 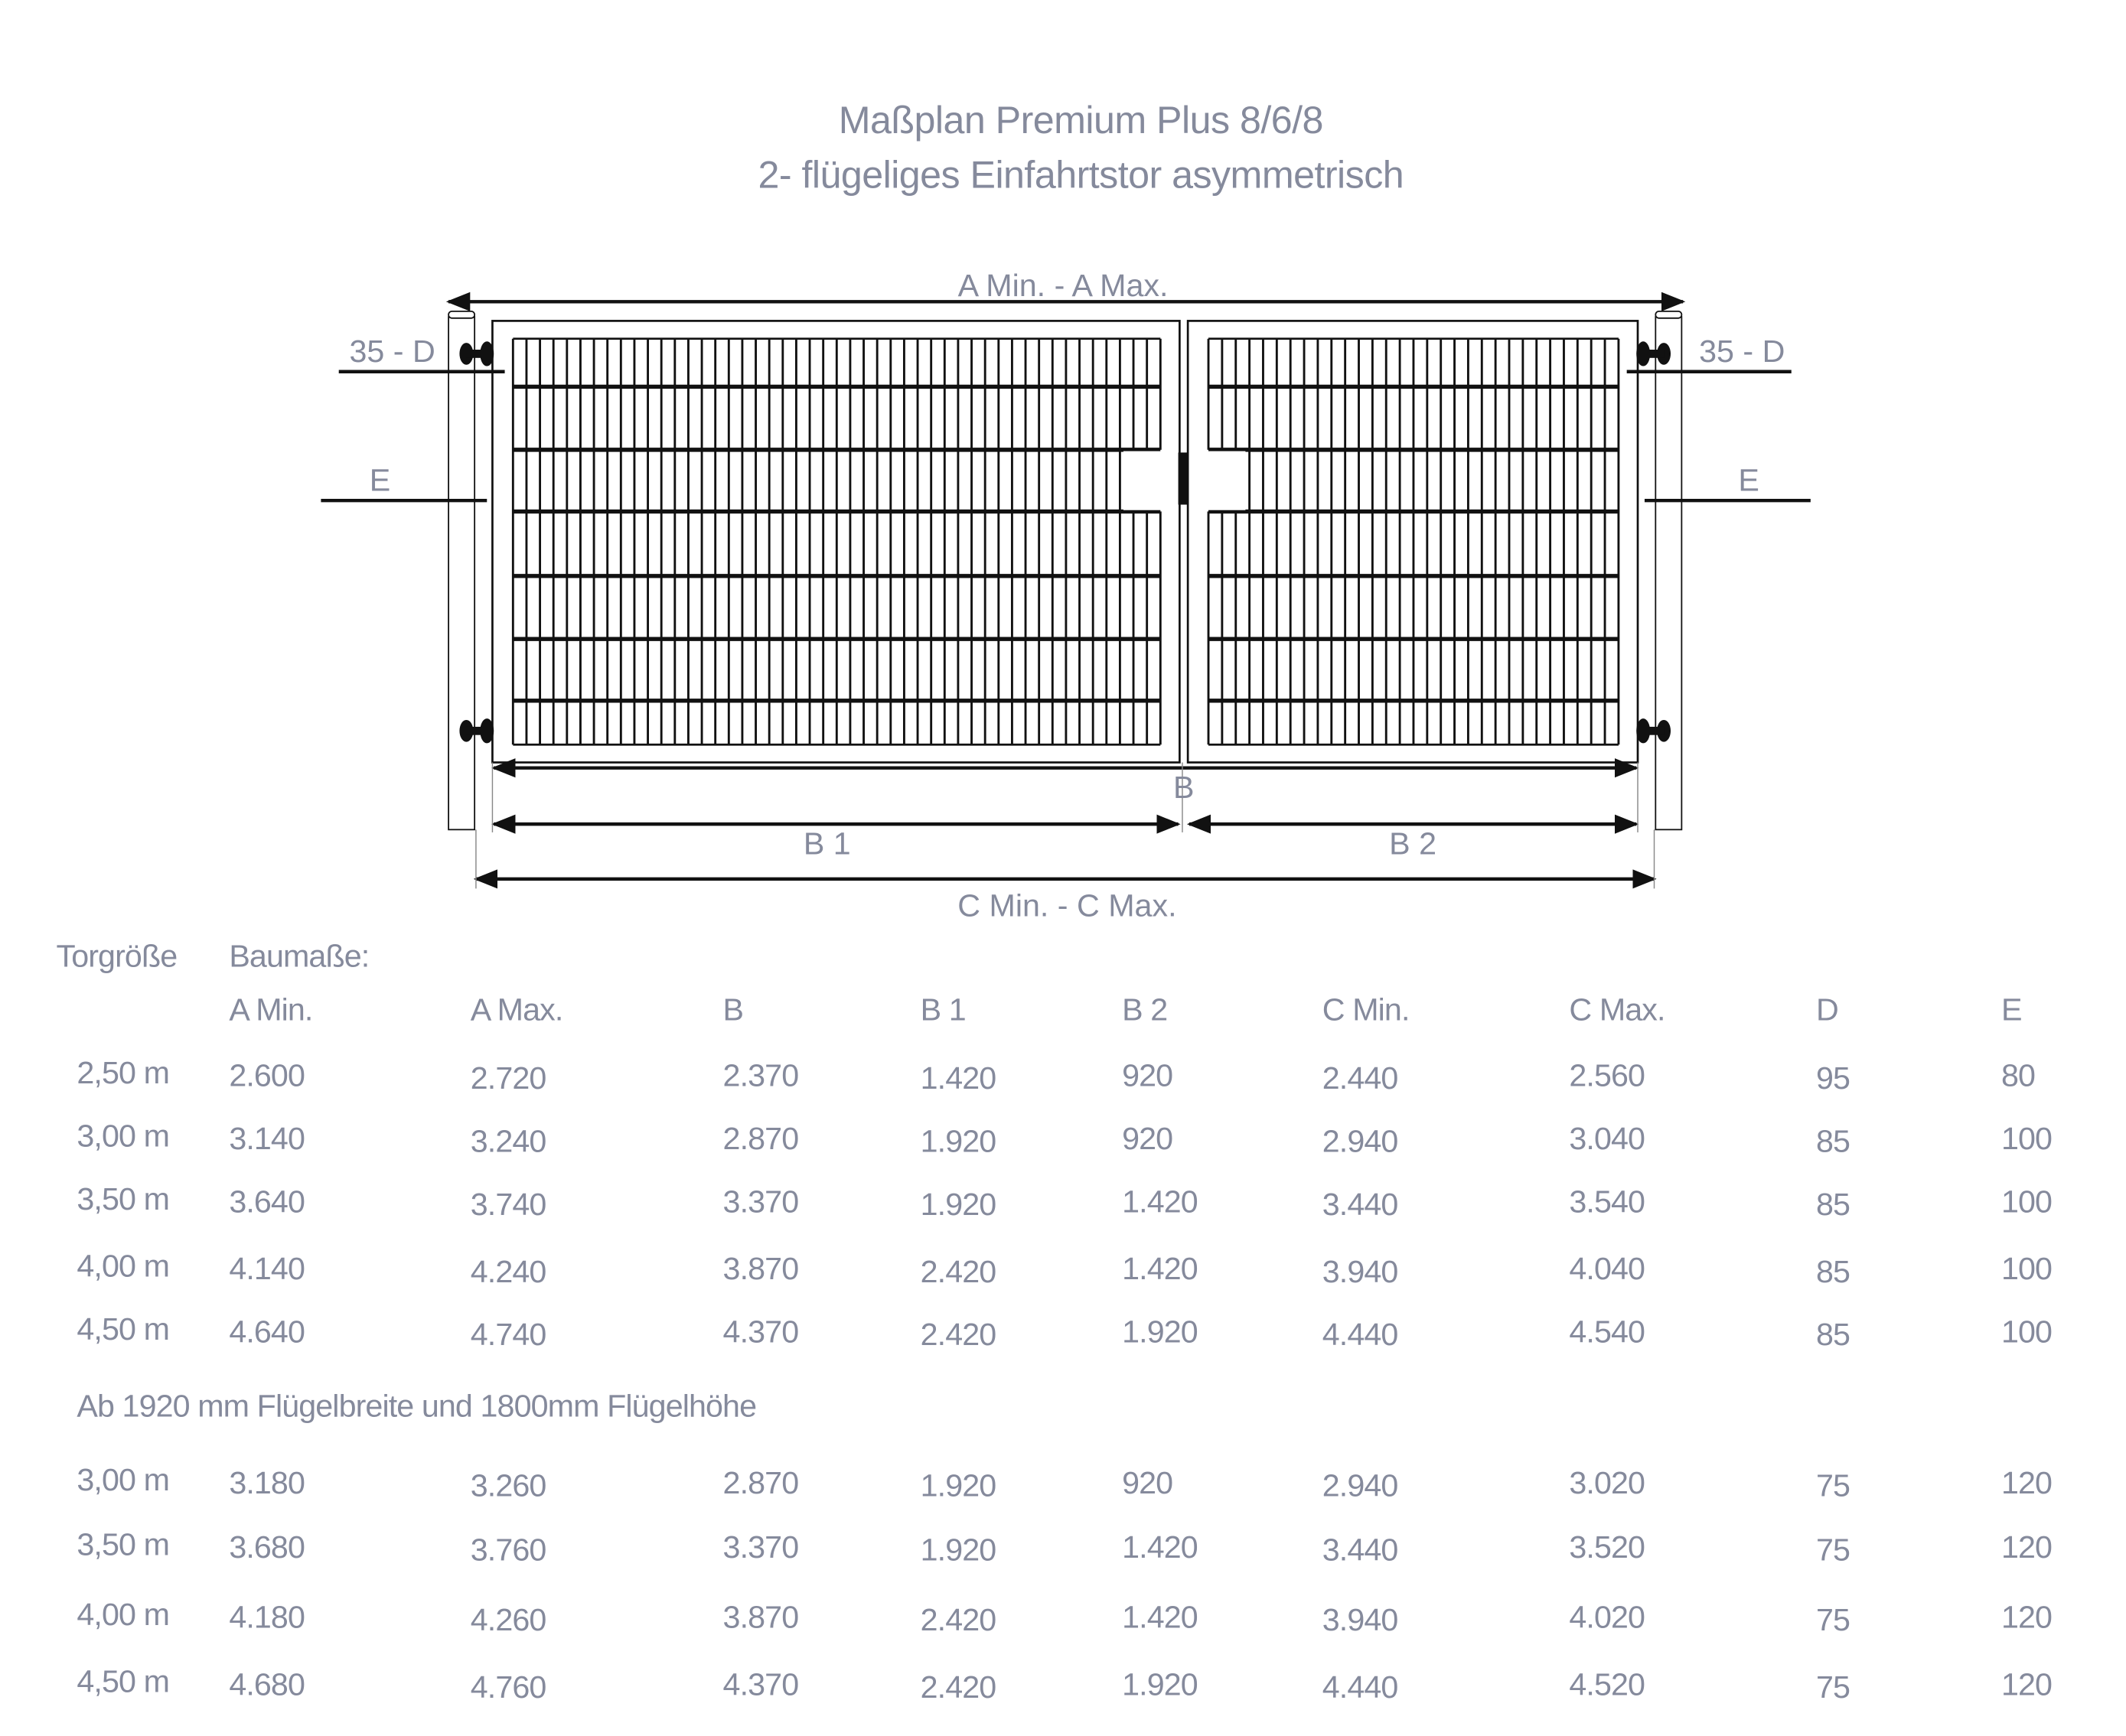 What do you see at coordinates (1669, 573) in the screenshot?
I see `right-post` at bounding box center [1669, 573].